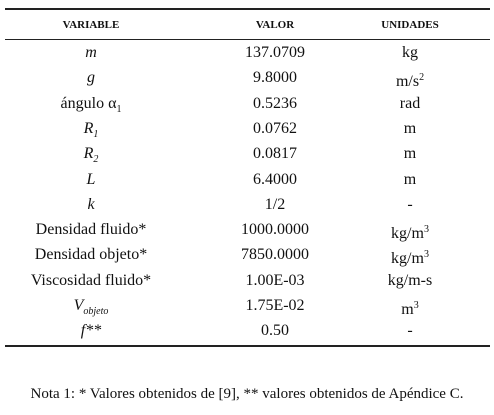 The height and width of the screenshot is (415, 494). I want to click on cell-text: m/s, so click(407, 82).